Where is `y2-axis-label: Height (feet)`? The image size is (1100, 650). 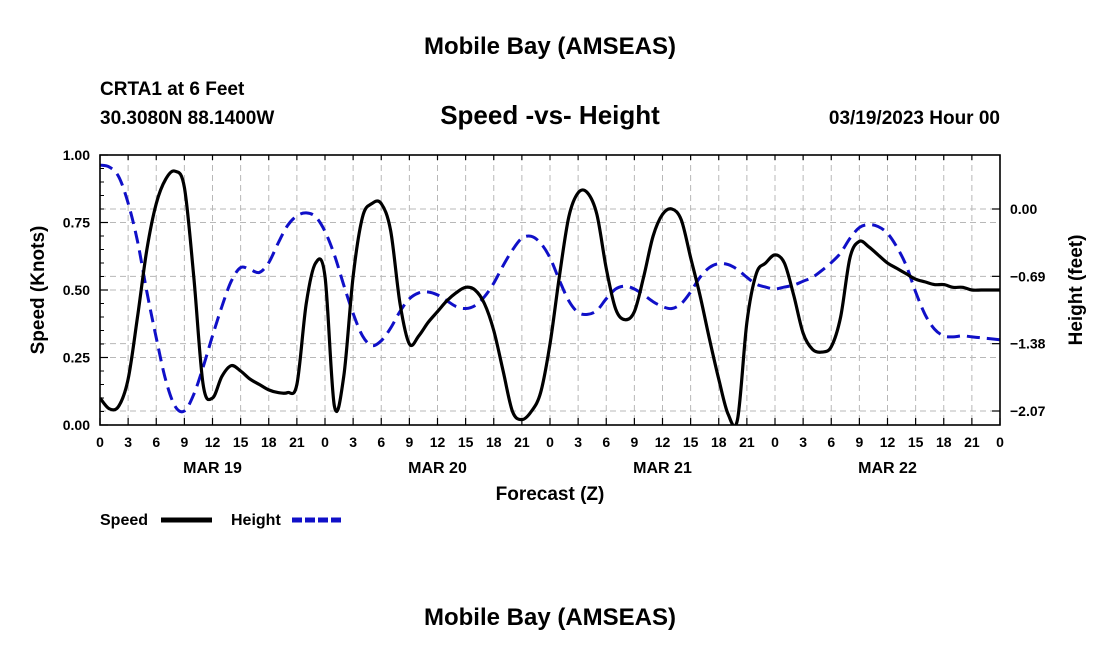 y2-axis-label: Height (feet) is located at coordinates (1076, 290).